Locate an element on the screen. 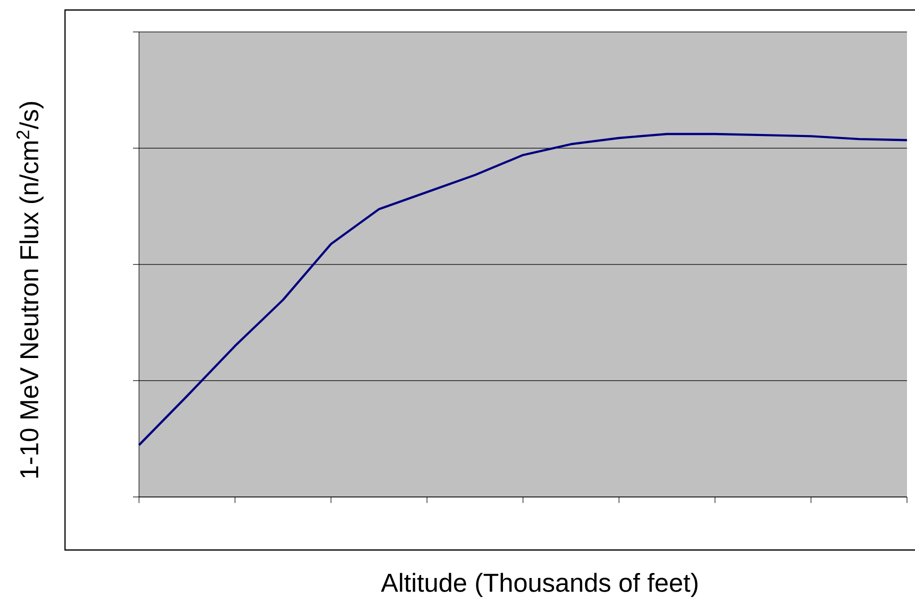 The image size is (915, 606). y-axis-title: 1-10 MeV Neutron Flux (n/cm$^{2}$/s) is located at coordinates (30, 290).